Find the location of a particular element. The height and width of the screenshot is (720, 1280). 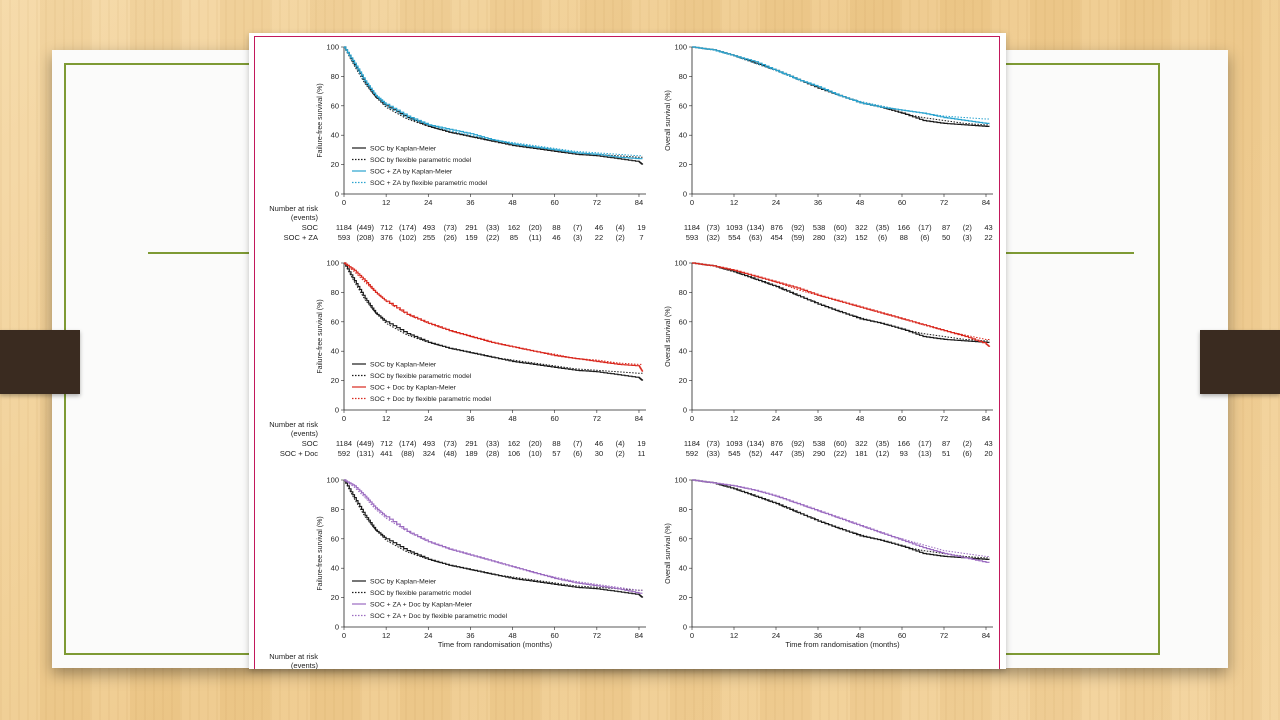

risk-cell: (48) is located at coordinates (451, 453).